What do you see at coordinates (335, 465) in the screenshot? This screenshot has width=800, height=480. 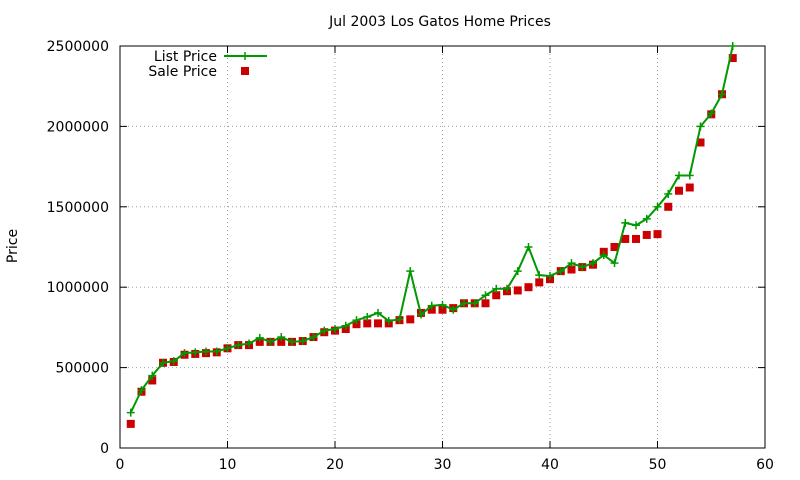 I see `x-tick-label: 20` at bounding box center [335, 465].